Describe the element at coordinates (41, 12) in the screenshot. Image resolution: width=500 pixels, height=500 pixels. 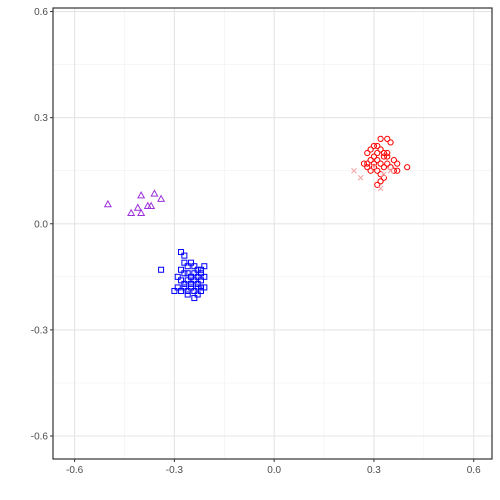
I see `y-tick-label: 0.6` at that location.